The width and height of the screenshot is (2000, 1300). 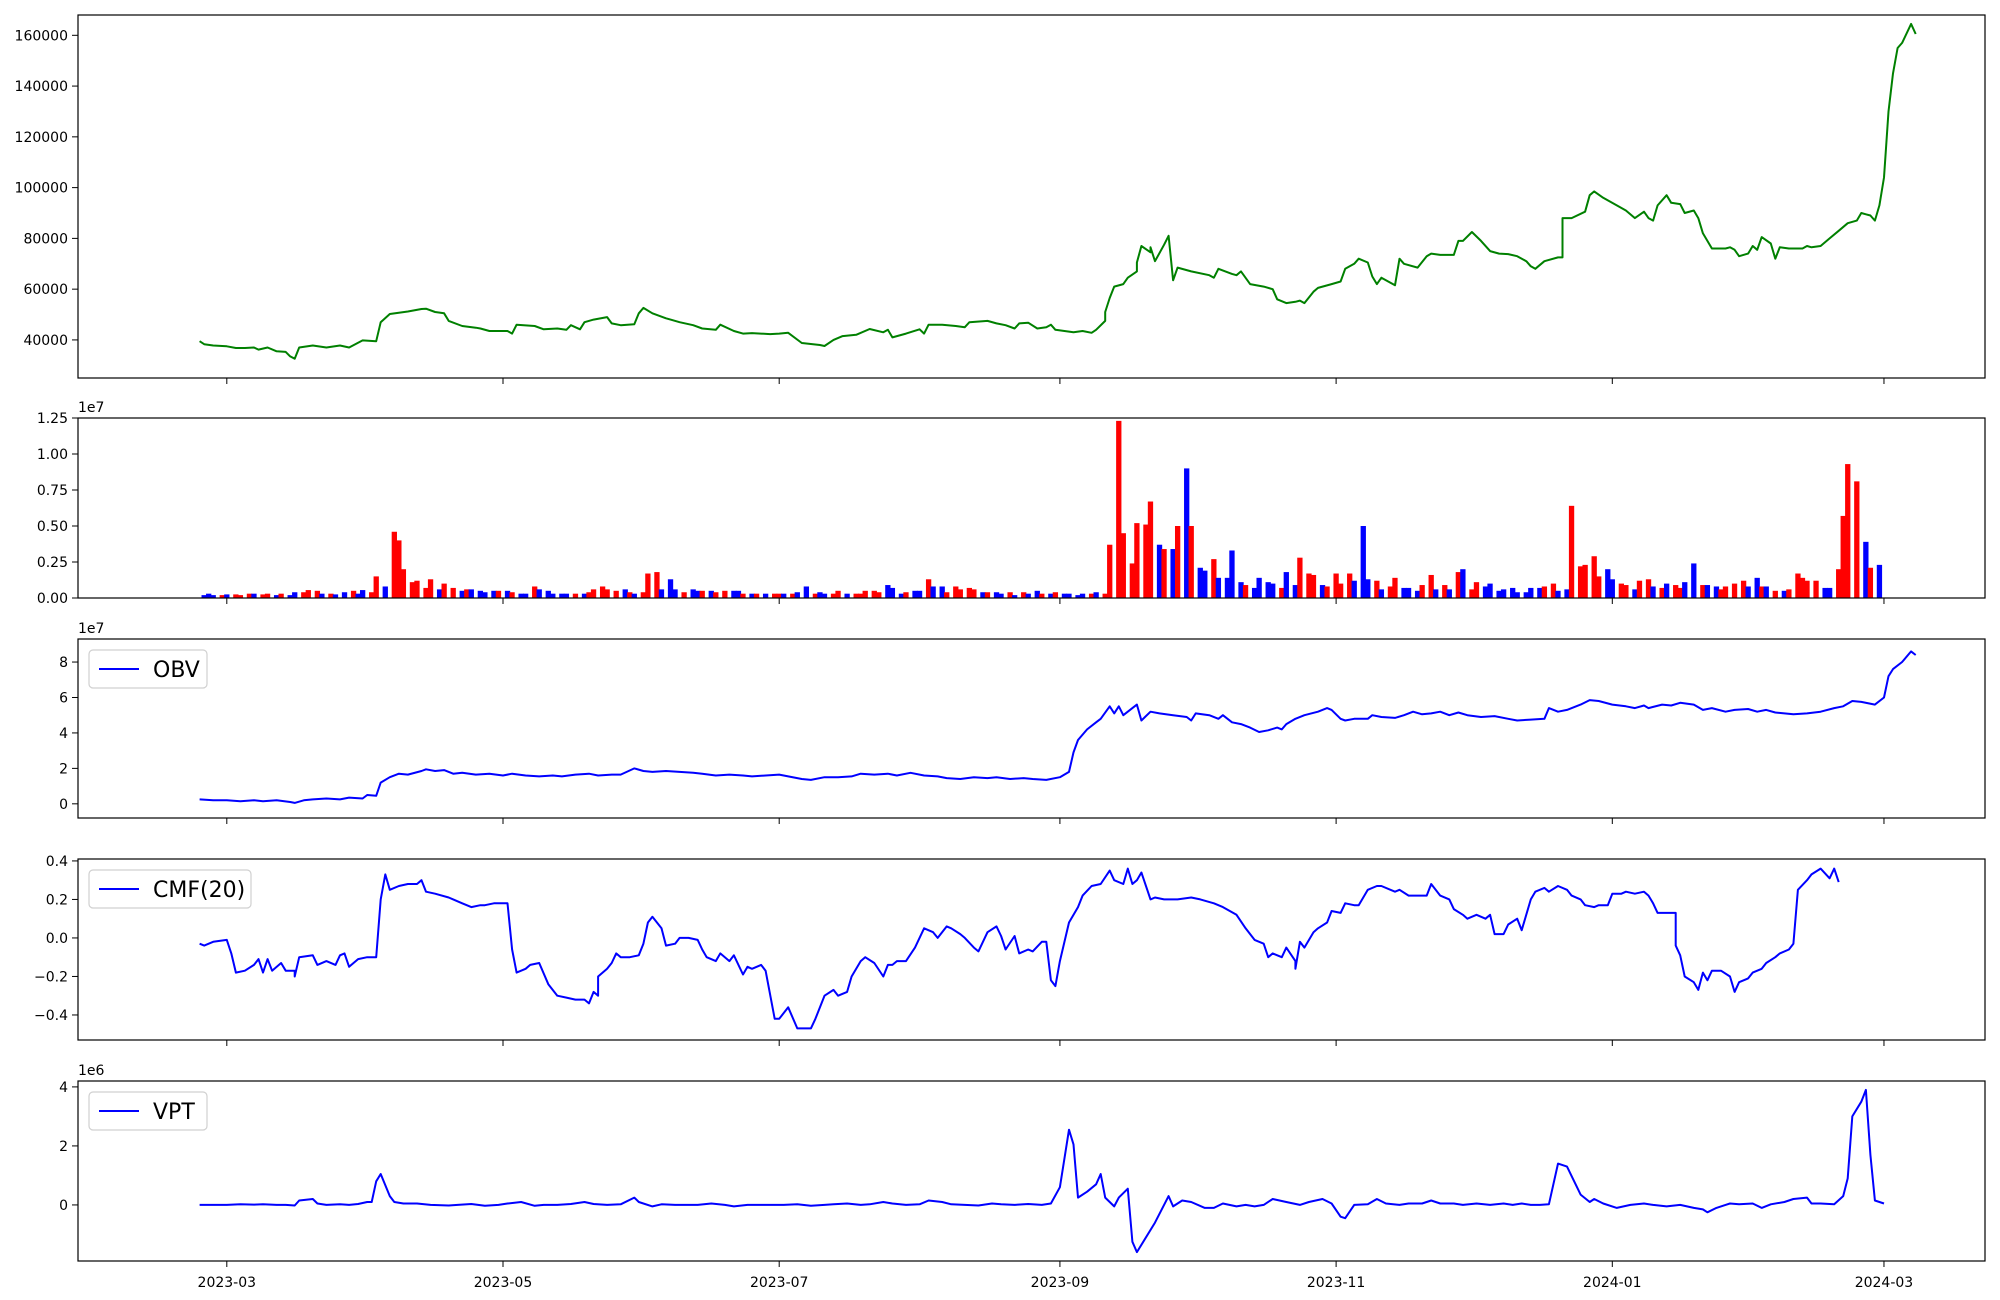 What do you see at coordinates (91, 1071) in the screenshot?
I see `axis-offset-label: 1e6` at bounding box center [91, 1071].